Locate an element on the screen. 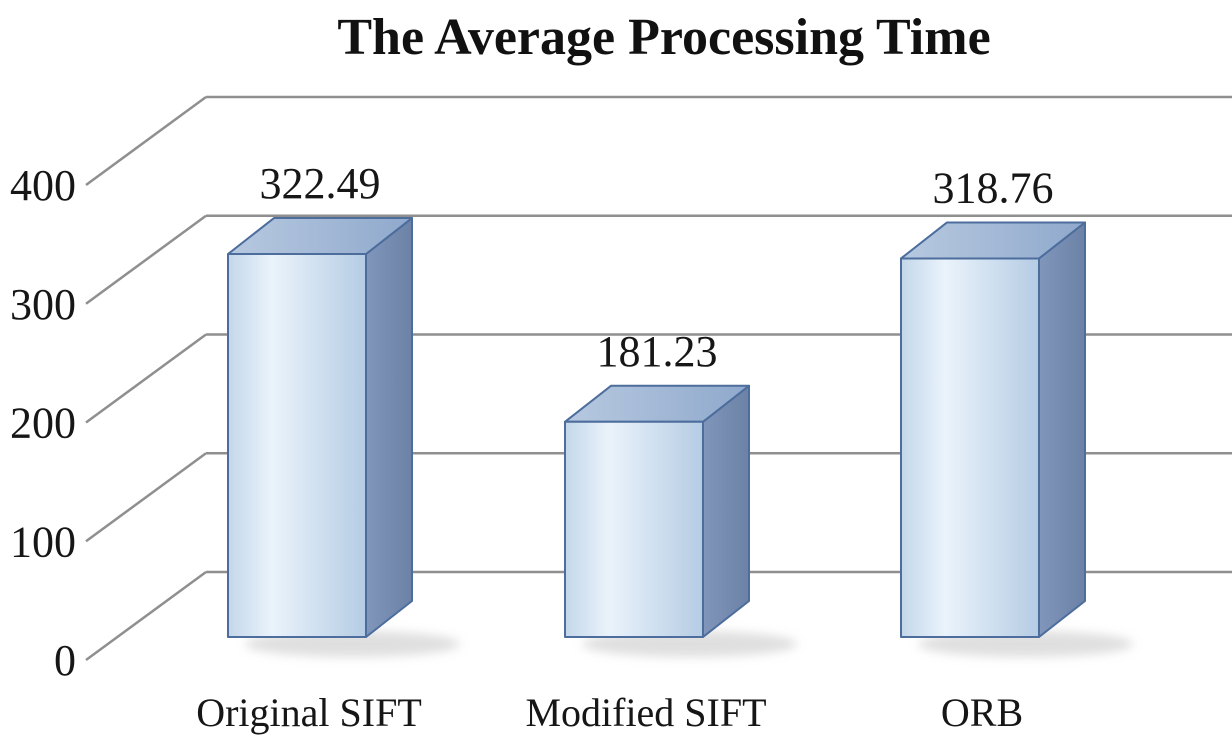  category-label: ORB is located at coordinates (982, 712).